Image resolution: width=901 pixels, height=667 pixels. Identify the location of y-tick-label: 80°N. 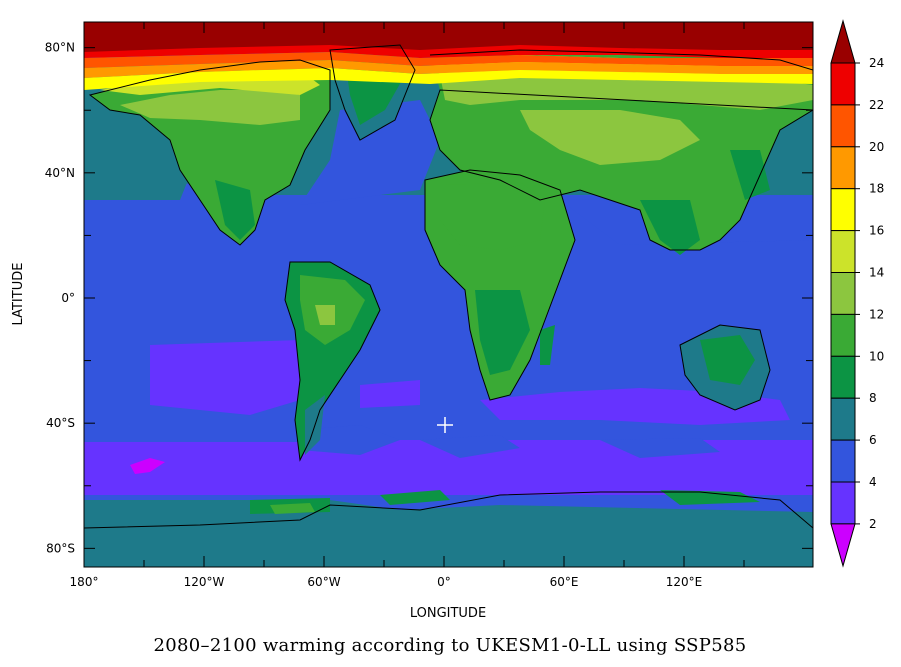
(60, 48).